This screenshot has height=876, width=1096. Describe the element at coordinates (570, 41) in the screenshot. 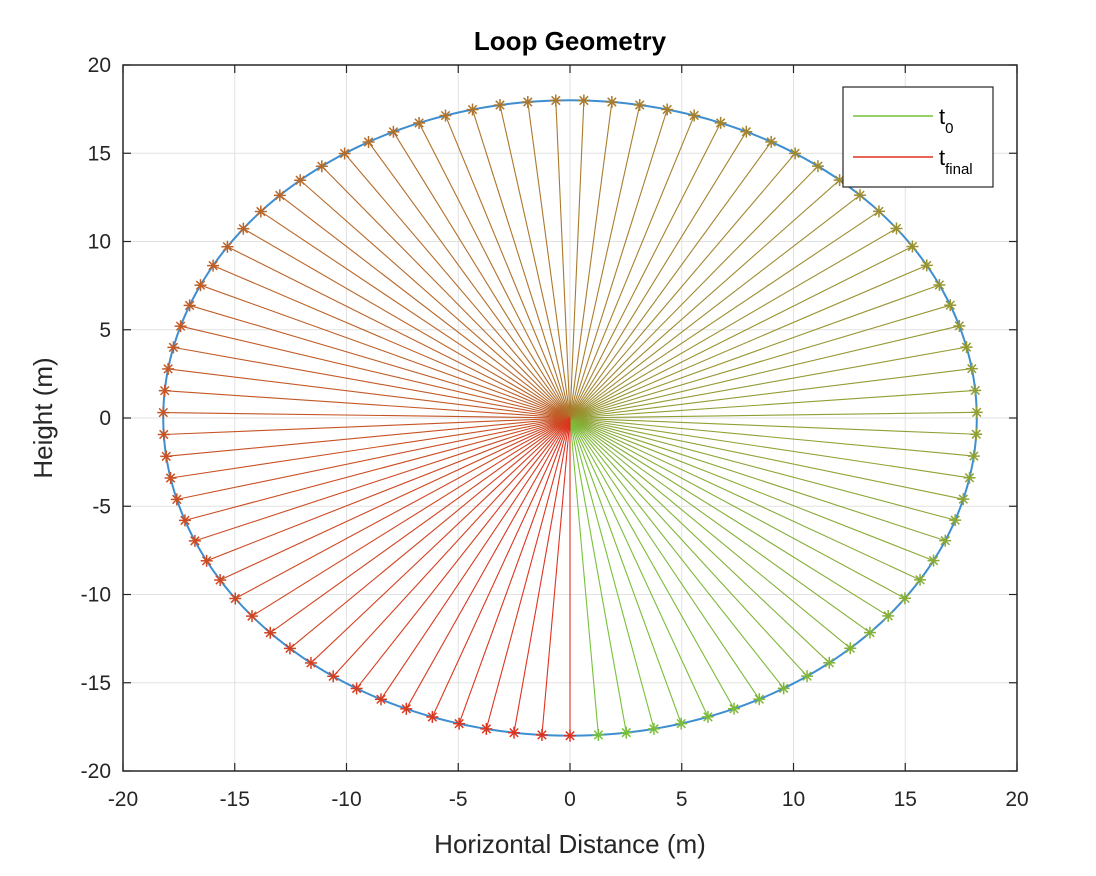

I see `chart-title: Loop Geometry` at that location.